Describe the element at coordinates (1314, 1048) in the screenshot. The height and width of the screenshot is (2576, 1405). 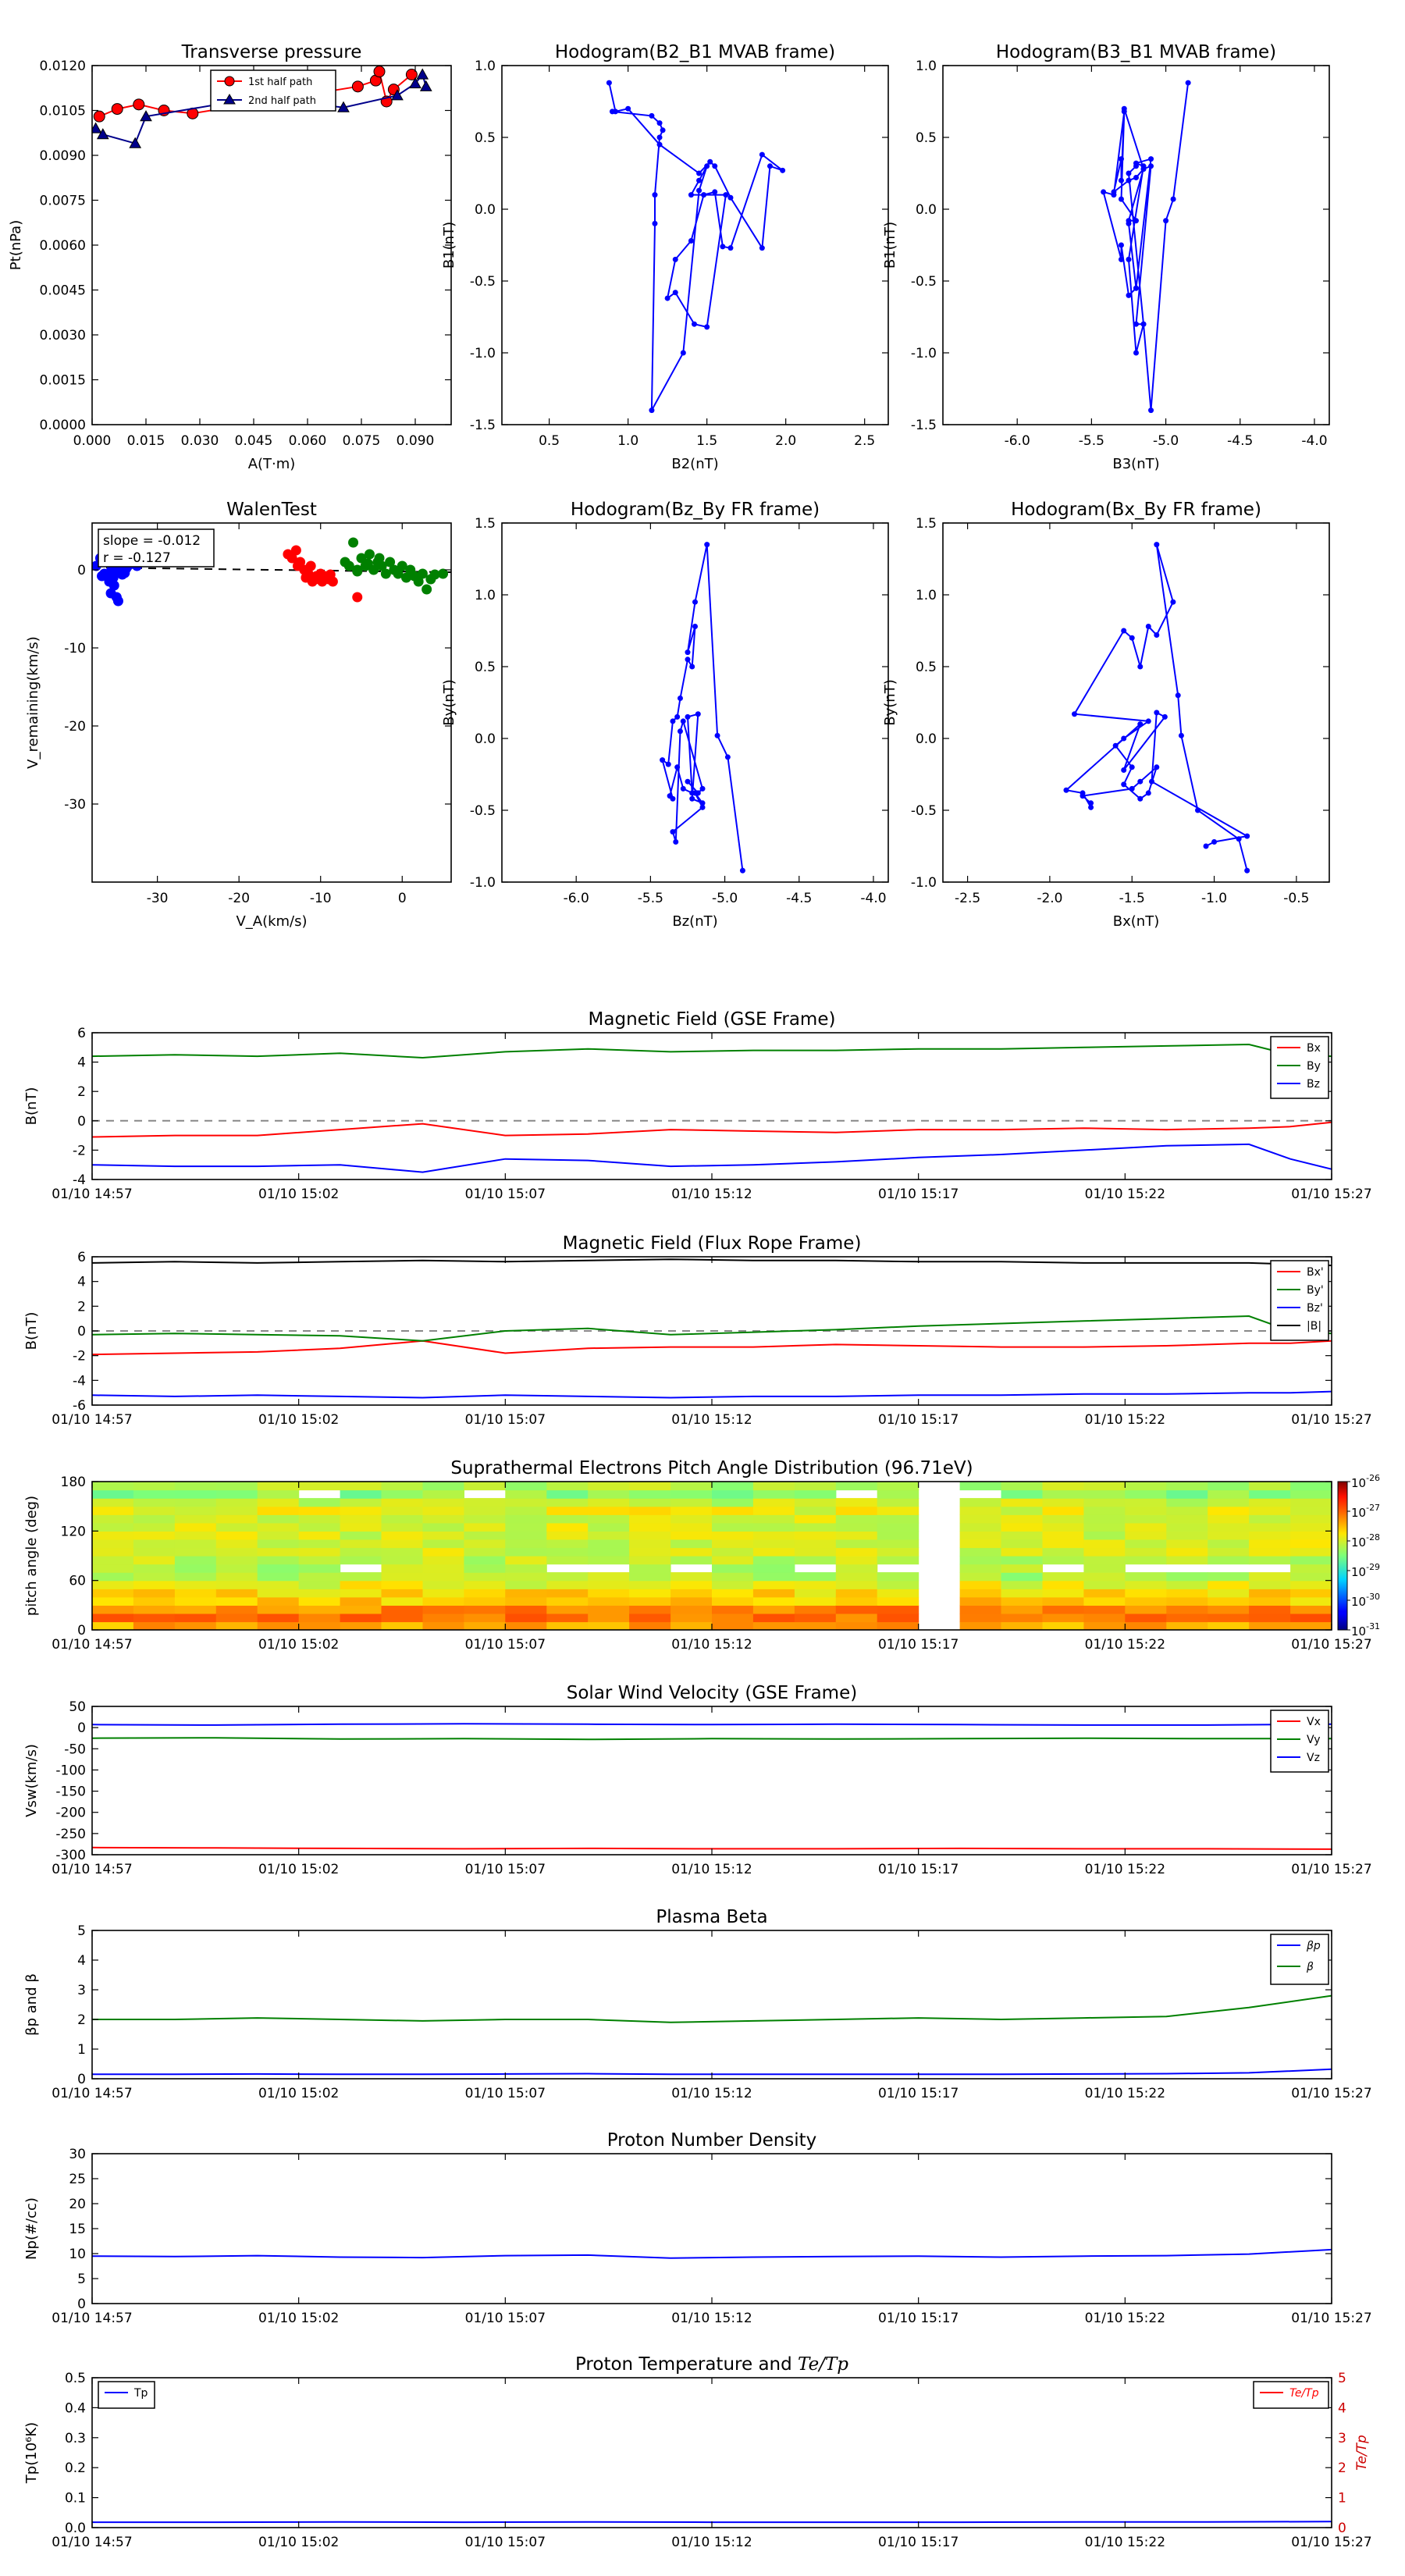
I see `legend-label: Bx` at that location.